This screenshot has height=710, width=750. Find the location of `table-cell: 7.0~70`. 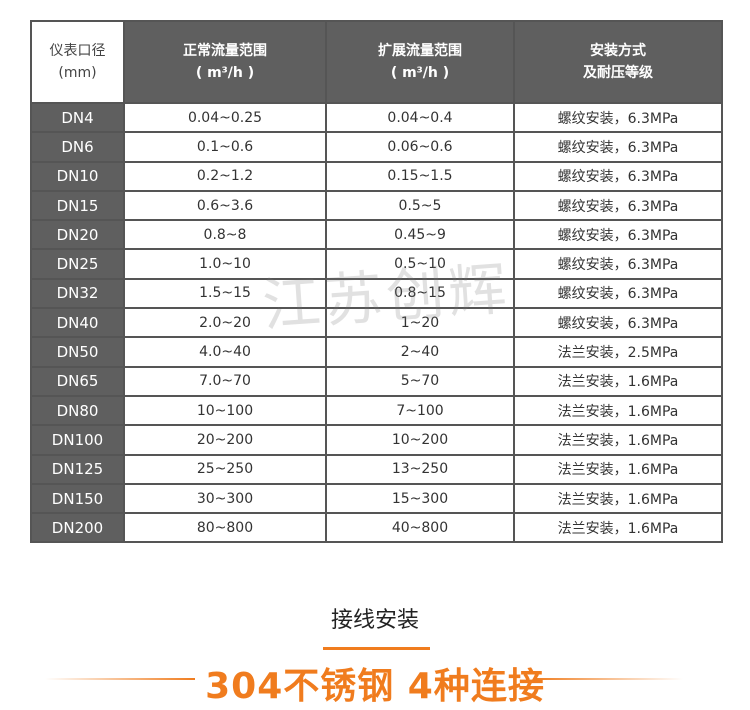

table-cell: 7.0~70 is located at coordinates (225, 381).